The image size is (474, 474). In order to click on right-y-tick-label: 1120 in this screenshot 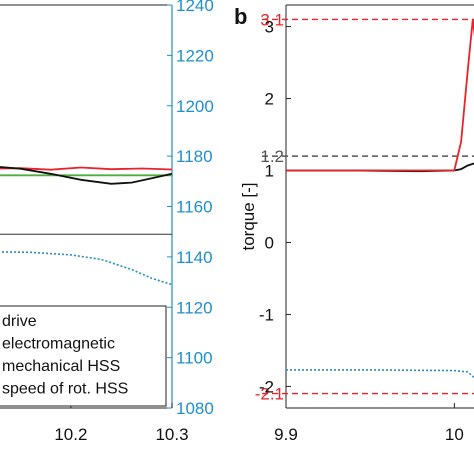, I will do `click(194, 307)`.